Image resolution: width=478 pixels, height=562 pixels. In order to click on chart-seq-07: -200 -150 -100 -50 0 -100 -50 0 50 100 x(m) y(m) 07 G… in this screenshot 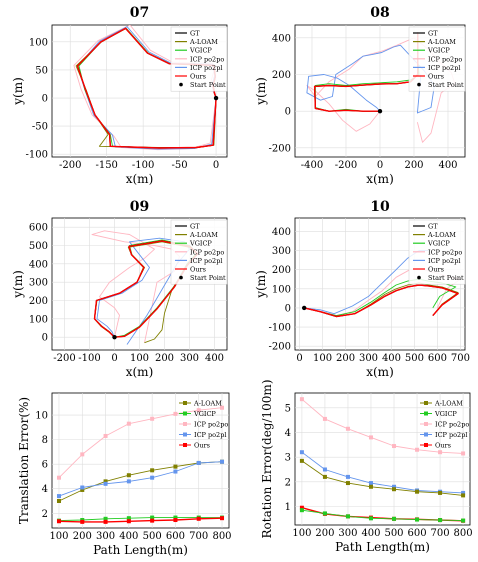, I will do `click(119, 95)`.